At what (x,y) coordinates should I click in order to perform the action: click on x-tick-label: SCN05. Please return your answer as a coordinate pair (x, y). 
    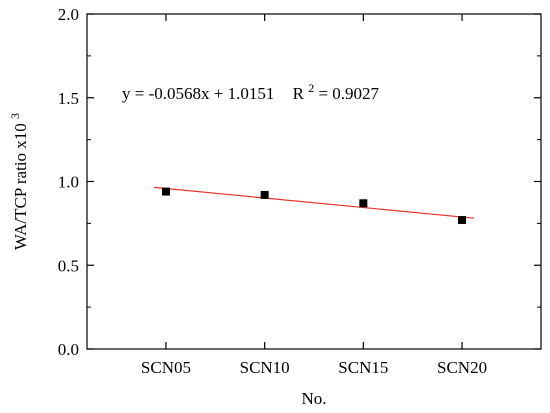
    Looking at the image, I should click on (166, 367).